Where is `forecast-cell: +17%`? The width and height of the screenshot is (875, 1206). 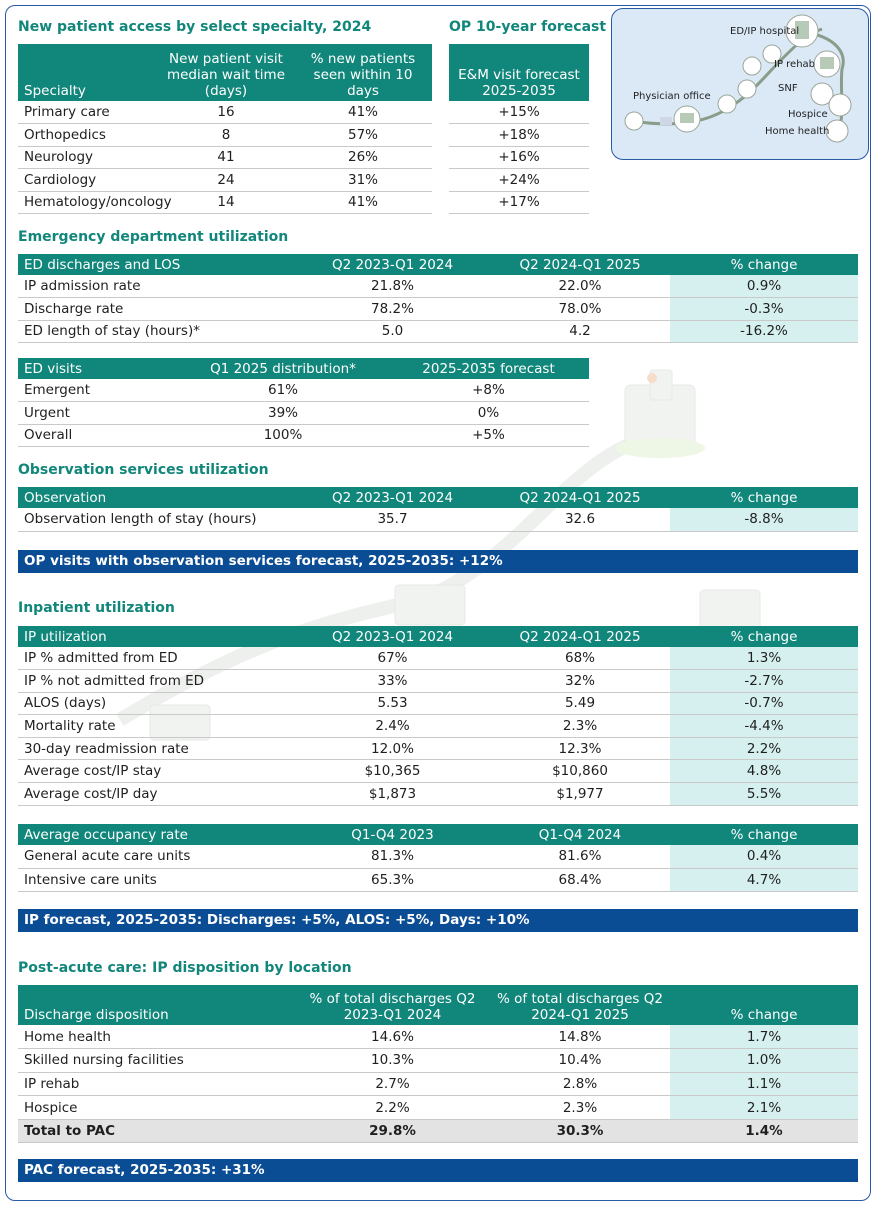 forecast-cell: +17% is located at coordinates (519, 202).